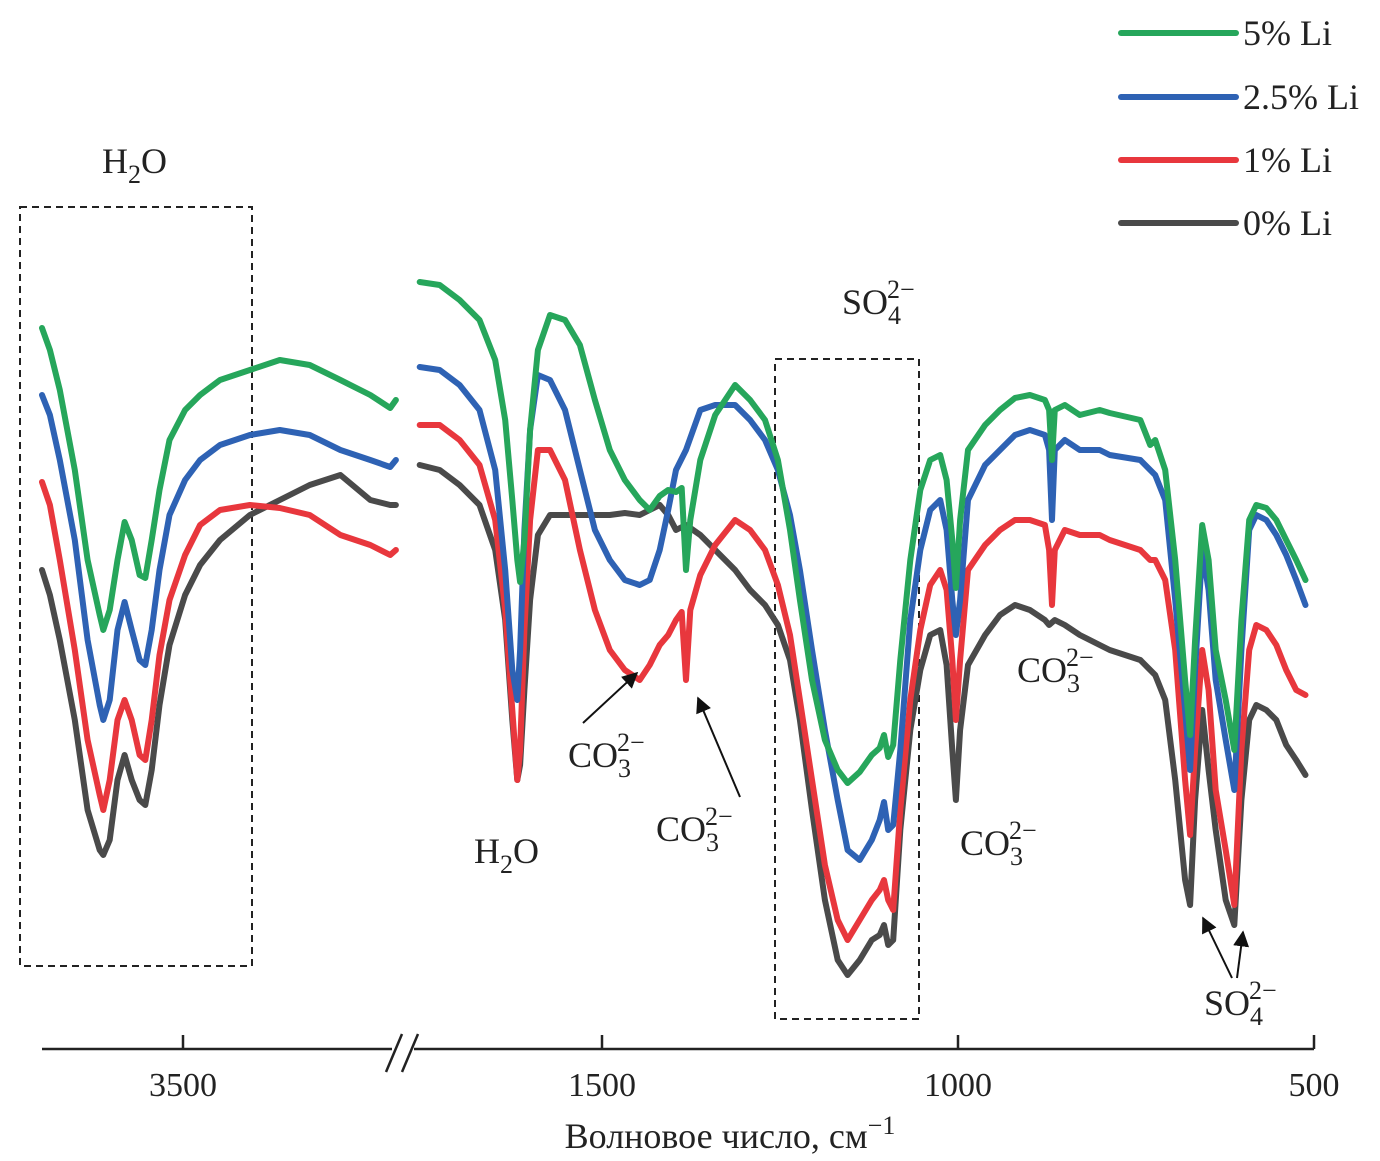 This screenshot has height=1161, width=1380. What do you see at coordinates (958, 1085) in the screenshot?
I see `x-tick-label-1000: 1000` at bounding box center [958, 1085].